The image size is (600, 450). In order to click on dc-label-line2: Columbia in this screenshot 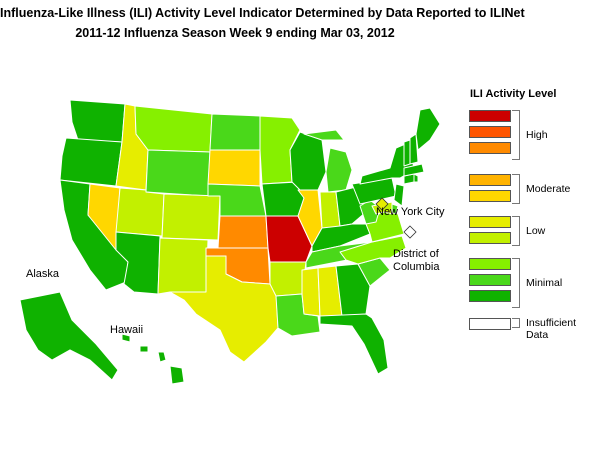, I will do `click(416, 267)`.